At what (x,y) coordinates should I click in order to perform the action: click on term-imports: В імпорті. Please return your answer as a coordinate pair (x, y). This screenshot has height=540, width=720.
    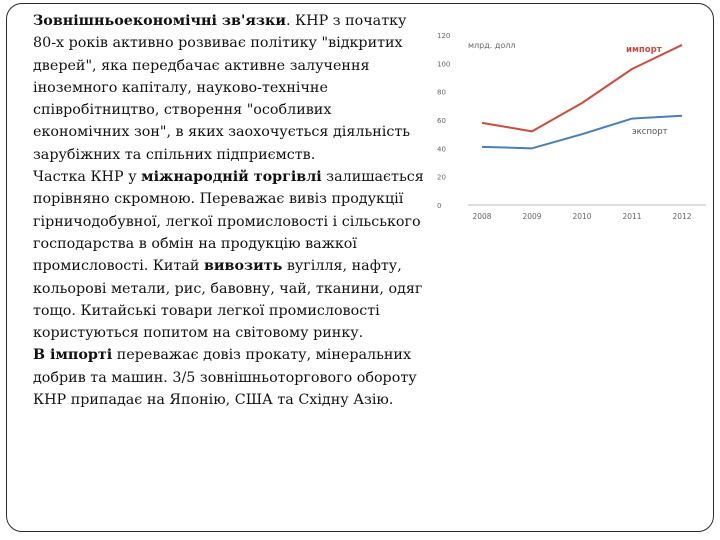
    Looking at the image, I should click on (73, 355).